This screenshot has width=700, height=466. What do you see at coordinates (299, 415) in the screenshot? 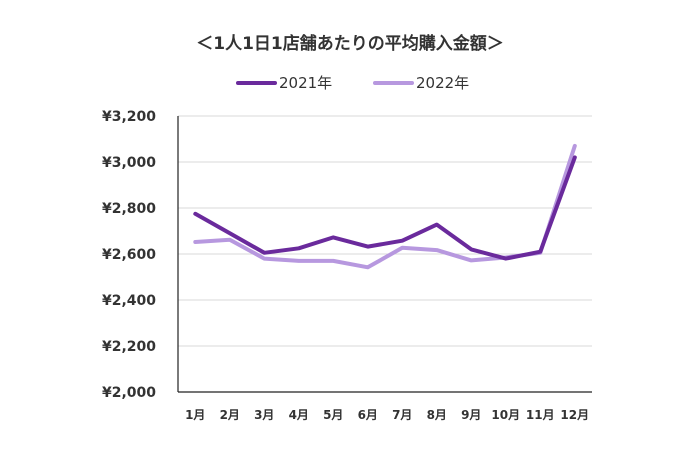
I see `x-tick-label: 4月` at bounding box center [299, 415].